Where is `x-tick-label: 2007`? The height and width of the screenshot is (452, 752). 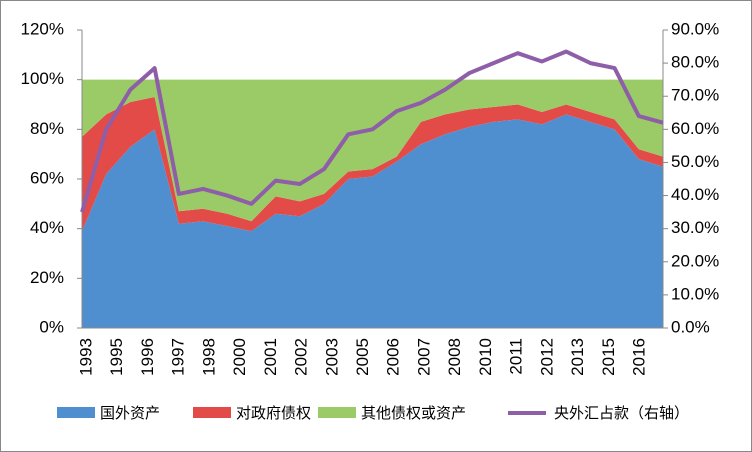
x-tick-label: 2007 is located at coordinates (423, 357).